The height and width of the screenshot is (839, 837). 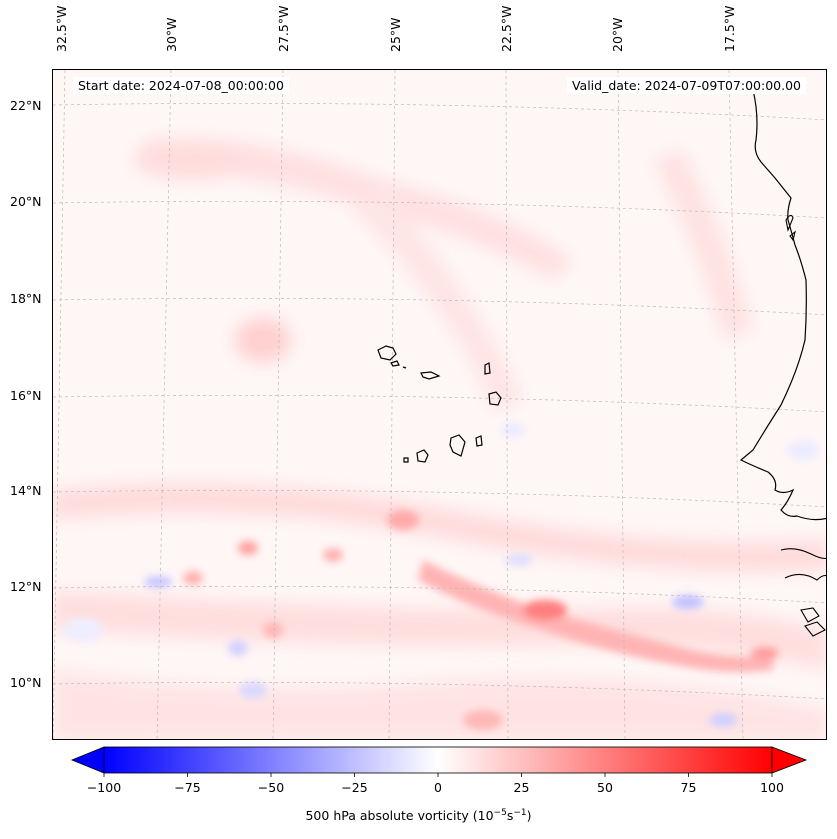 I want to click on africa-coastline, so click(x=782, y=305).